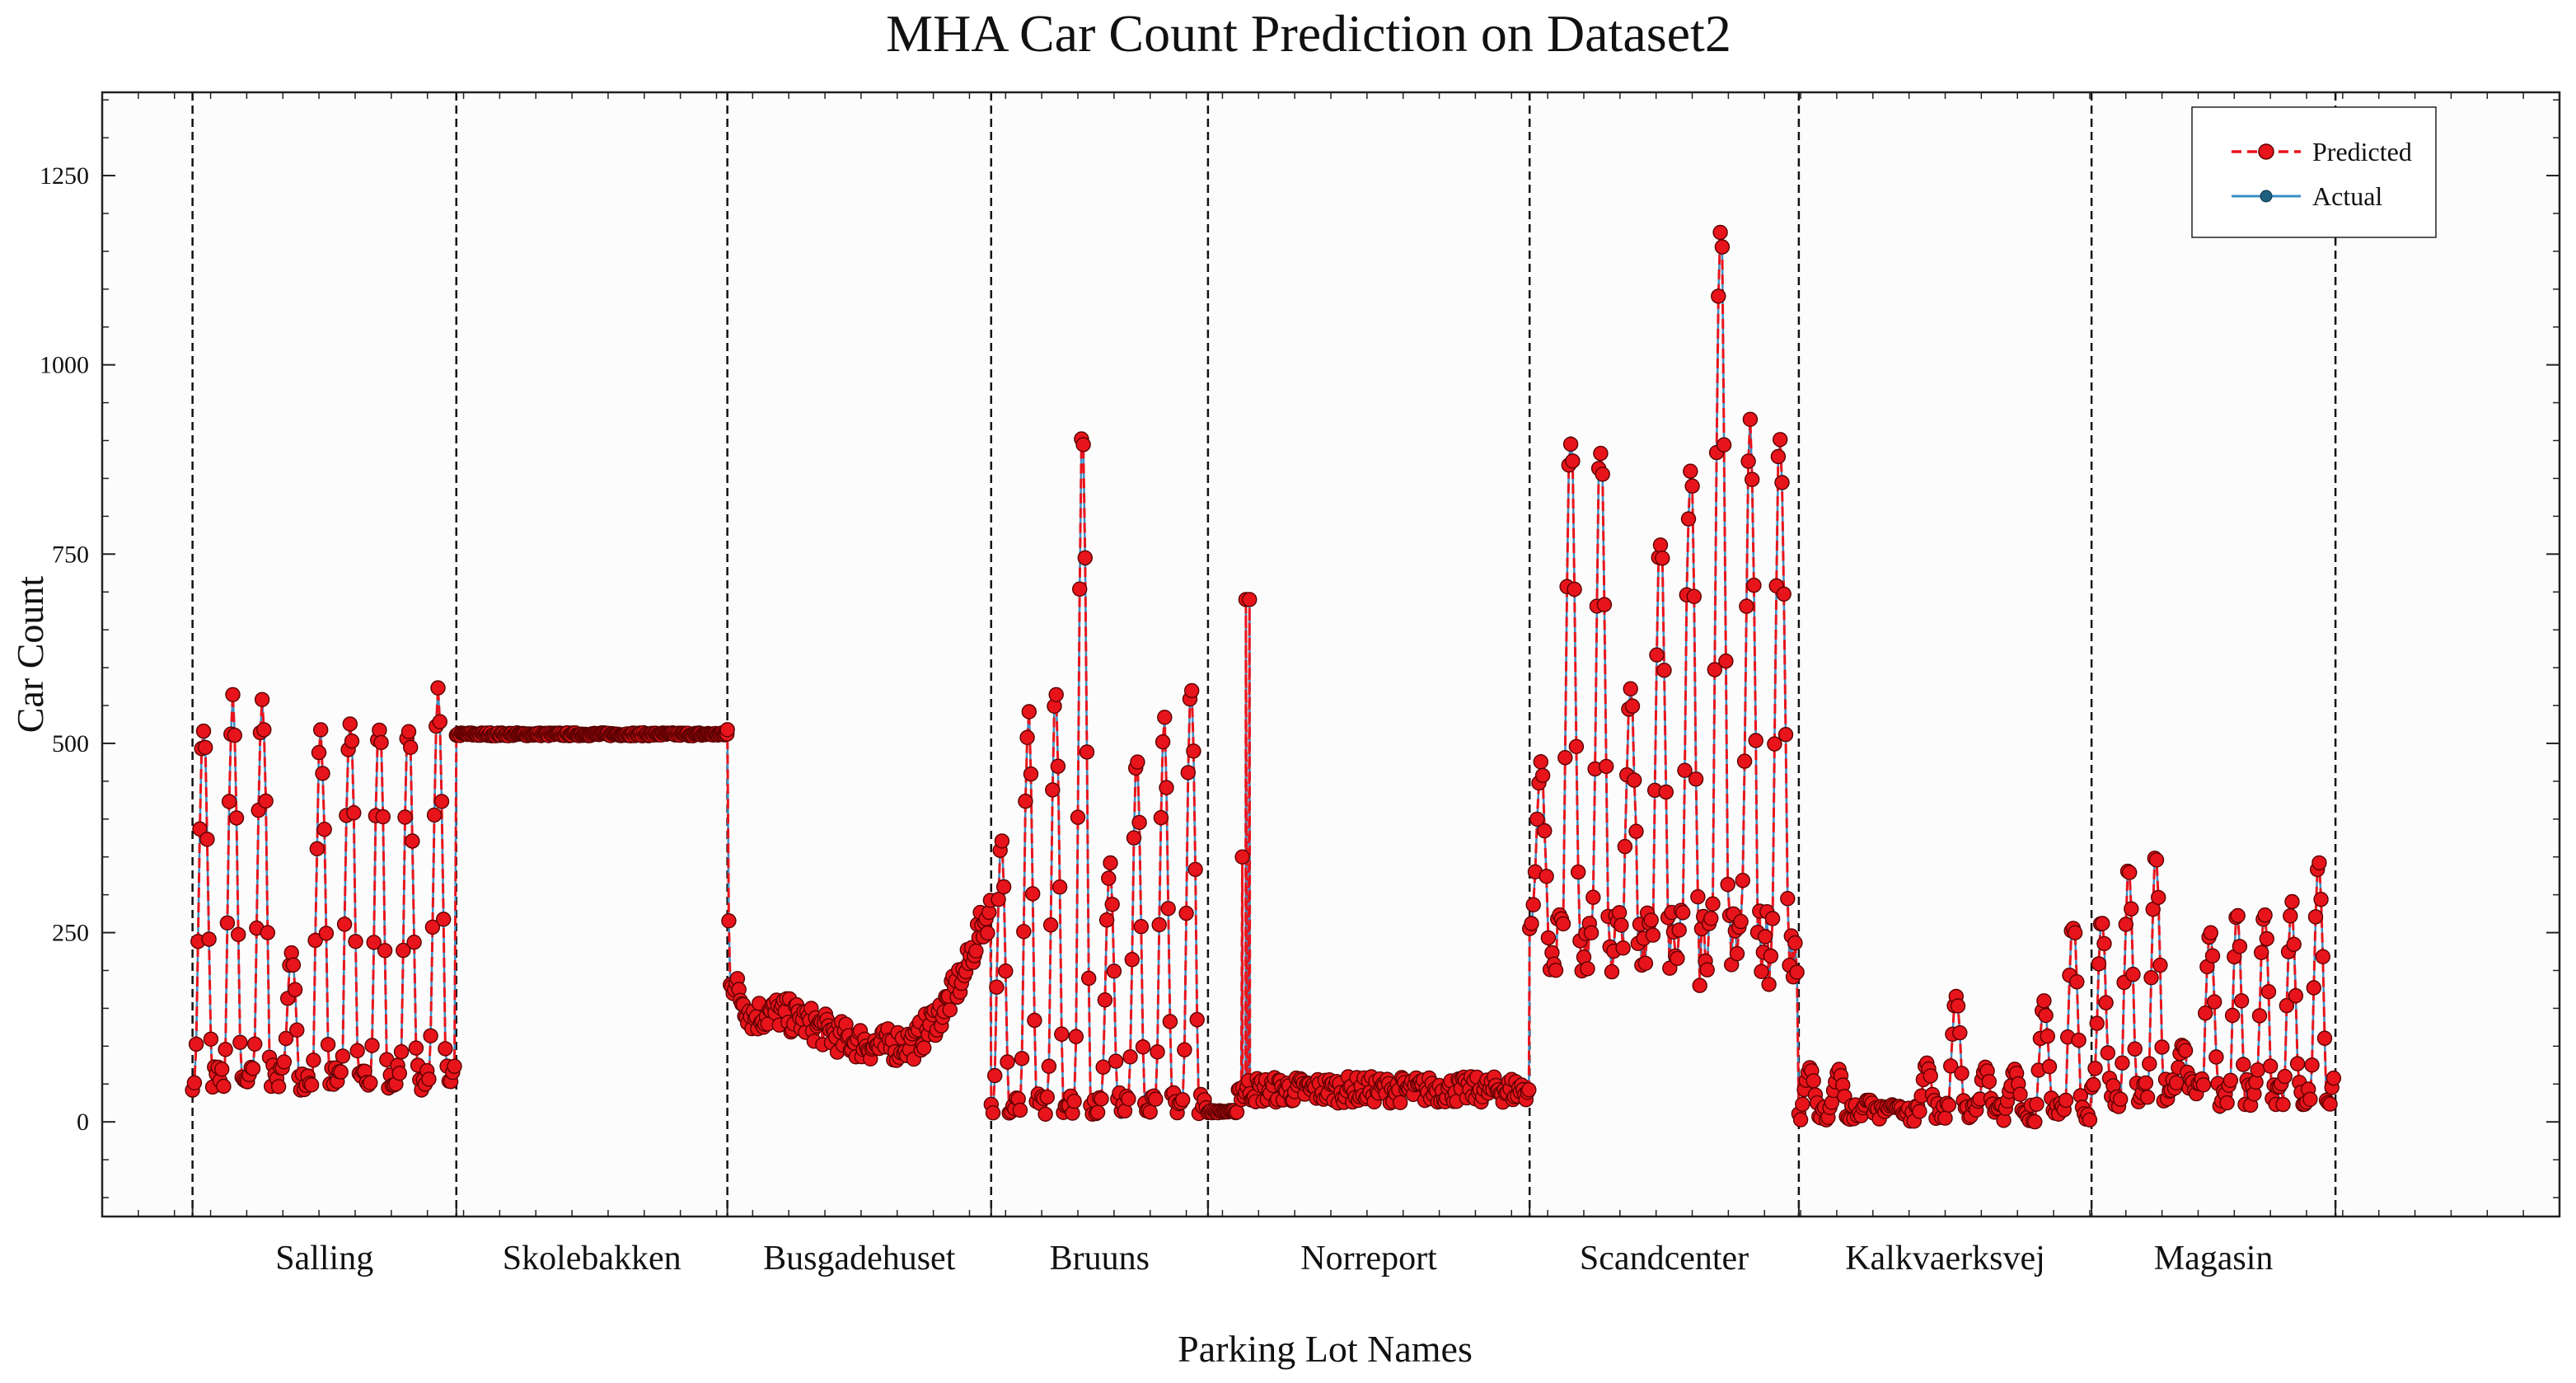 Image resolution: width=2576 pixels, height=1383 pixels. What do you see at coordinates (1325, 1349) in the screenshot?
I see `x-axis-label: Parking Lot Names` at bounding box center [1325, 1349].